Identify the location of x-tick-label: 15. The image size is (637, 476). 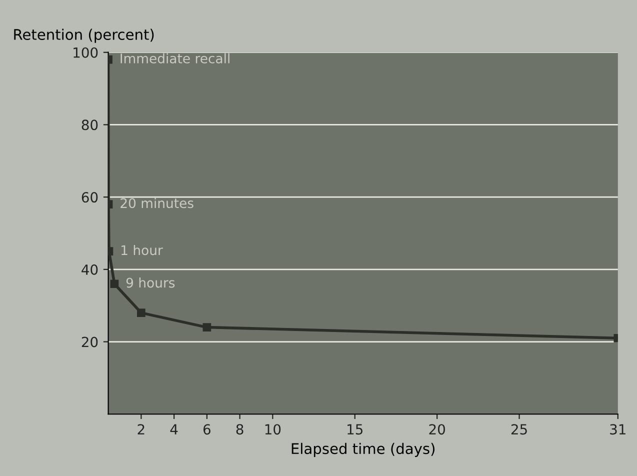
(355, 429).